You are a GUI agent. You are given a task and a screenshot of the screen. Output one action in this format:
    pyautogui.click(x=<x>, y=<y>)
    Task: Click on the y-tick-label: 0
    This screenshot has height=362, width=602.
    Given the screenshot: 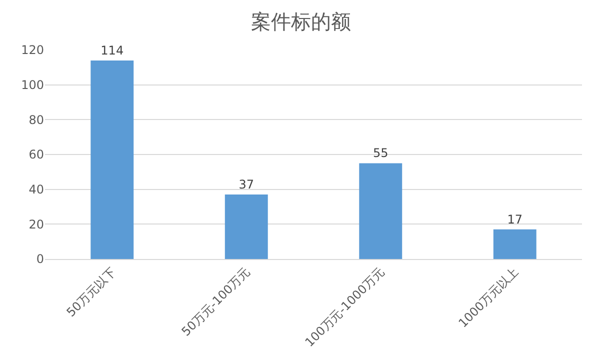 What is the action you would take?
    pyautogui.click(x=40, y=259)
    